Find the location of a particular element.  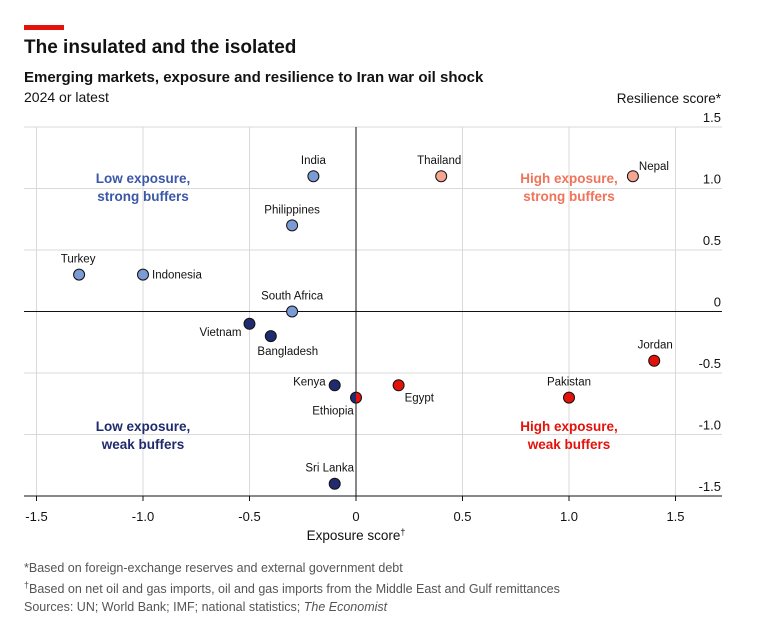

point-label-turkey: Turkey is located at coordinates (78, 260).